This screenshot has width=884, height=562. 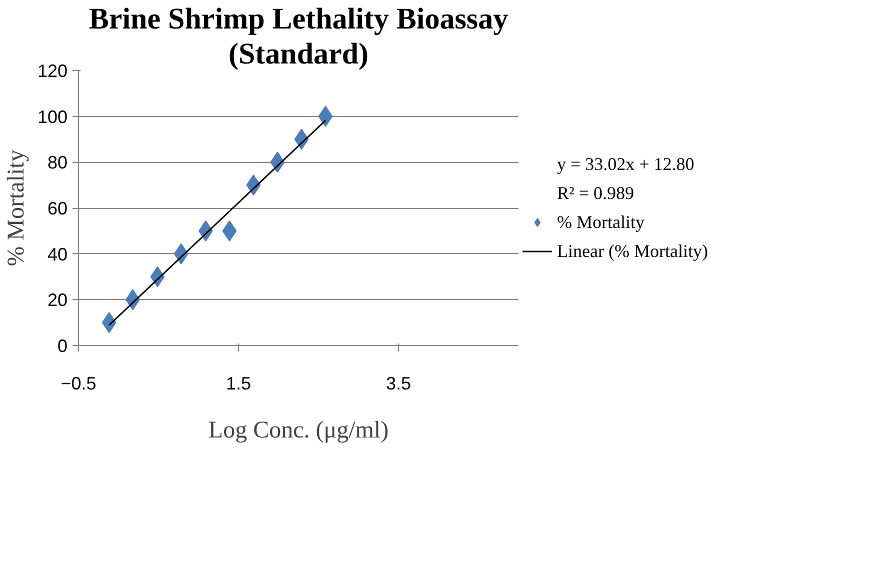 I want to click on x-tick-label: 1.5, so click(x=239, y=384).